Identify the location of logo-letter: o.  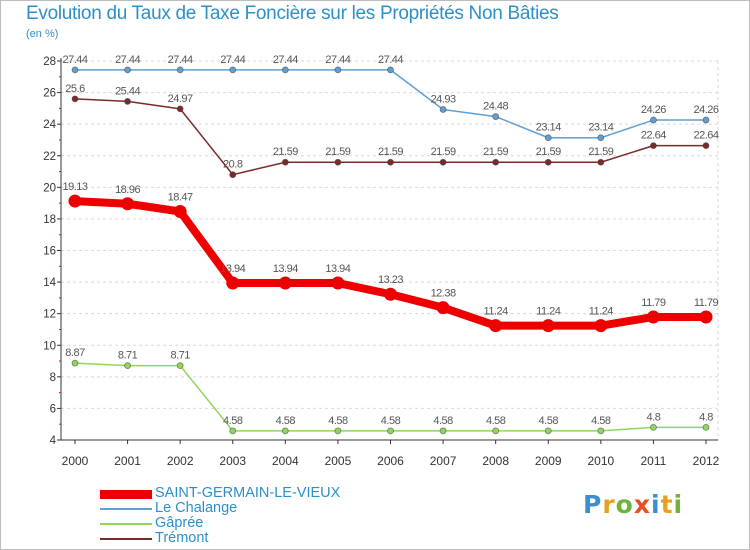
(624, 504).